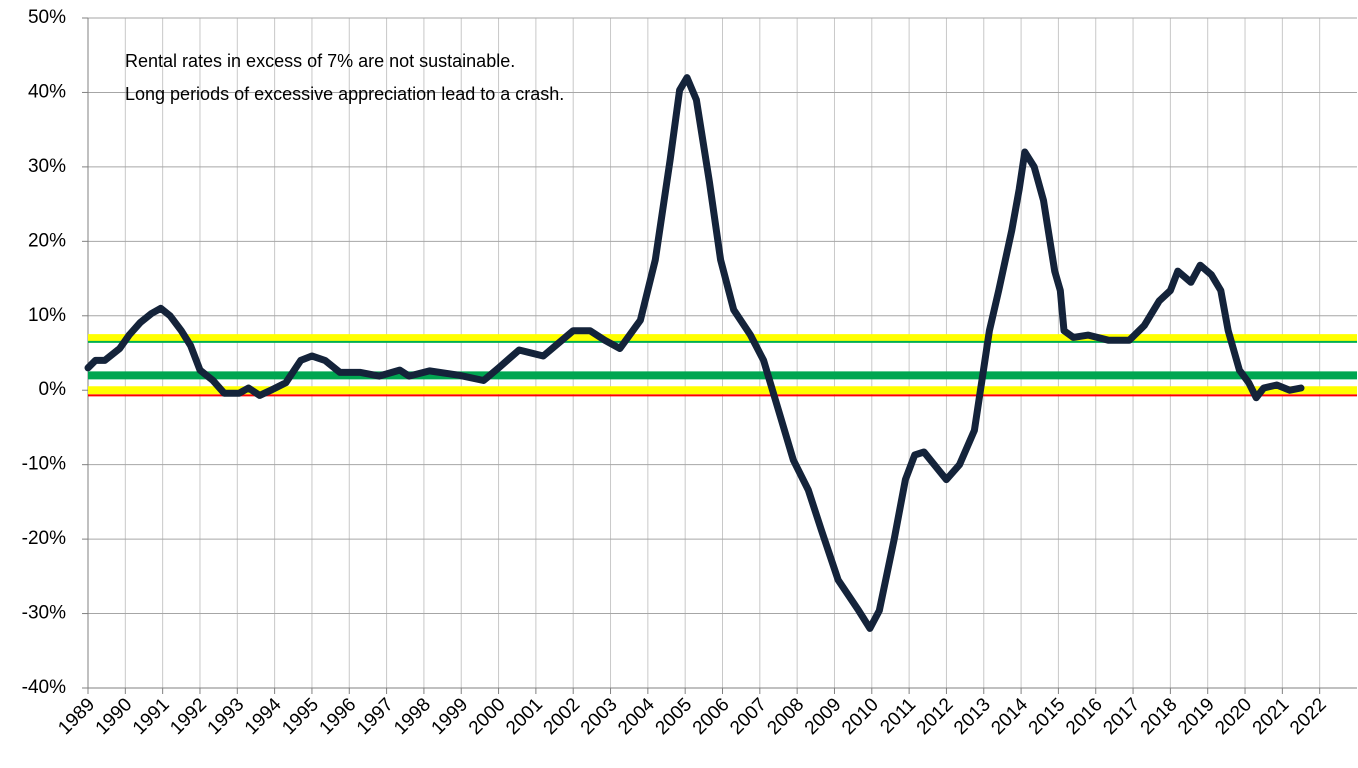  What do you see at coordinates (711, 716) in the screenshot?
I see `x-tick-label: 2006` at bounding box center [711, 716].